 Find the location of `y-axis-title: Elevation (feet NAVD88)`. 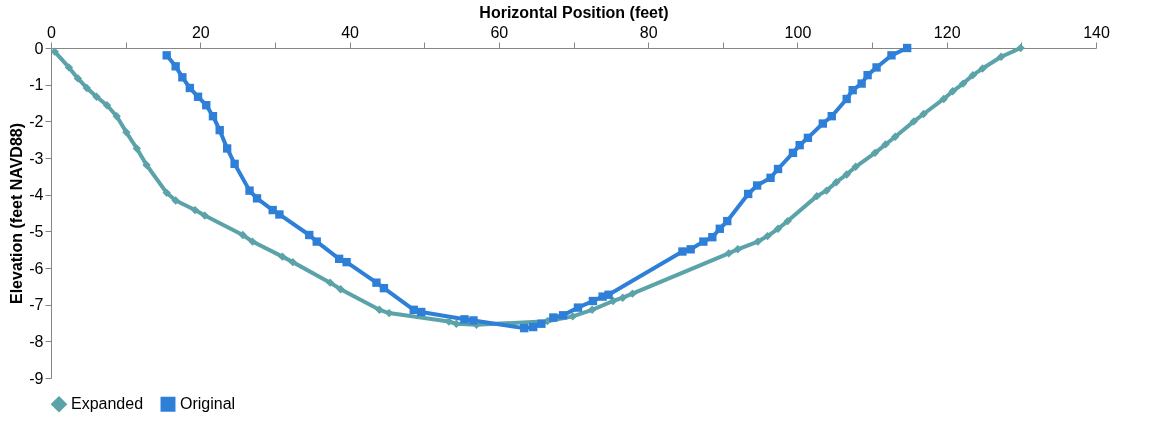

y-axis-title: Elevation (feet NAVD88) is located at coordinates (17, 213).